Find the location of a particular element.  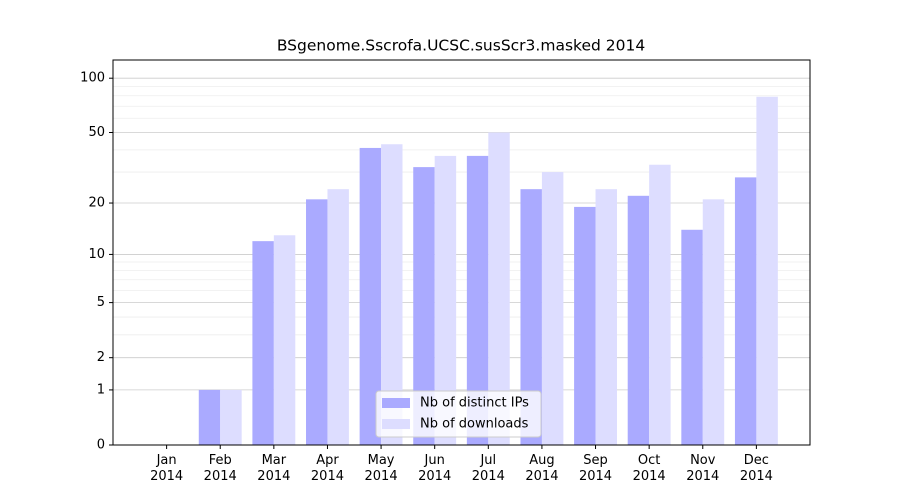

y-tick-label: 5 is located at coordinates (101, 302).